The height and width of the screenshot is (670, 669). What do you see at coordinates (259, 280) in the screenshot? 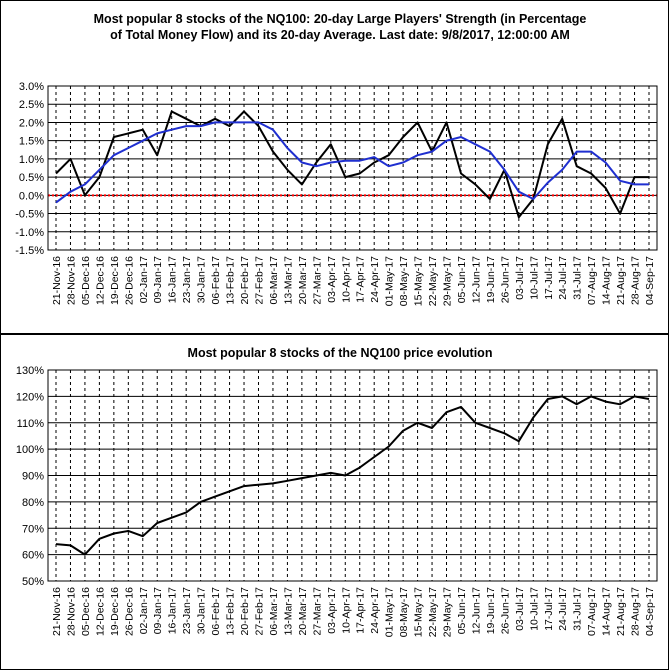
I see `chart1-x-tick-label: 27-Feb-17` at bounding box center [259, 280].